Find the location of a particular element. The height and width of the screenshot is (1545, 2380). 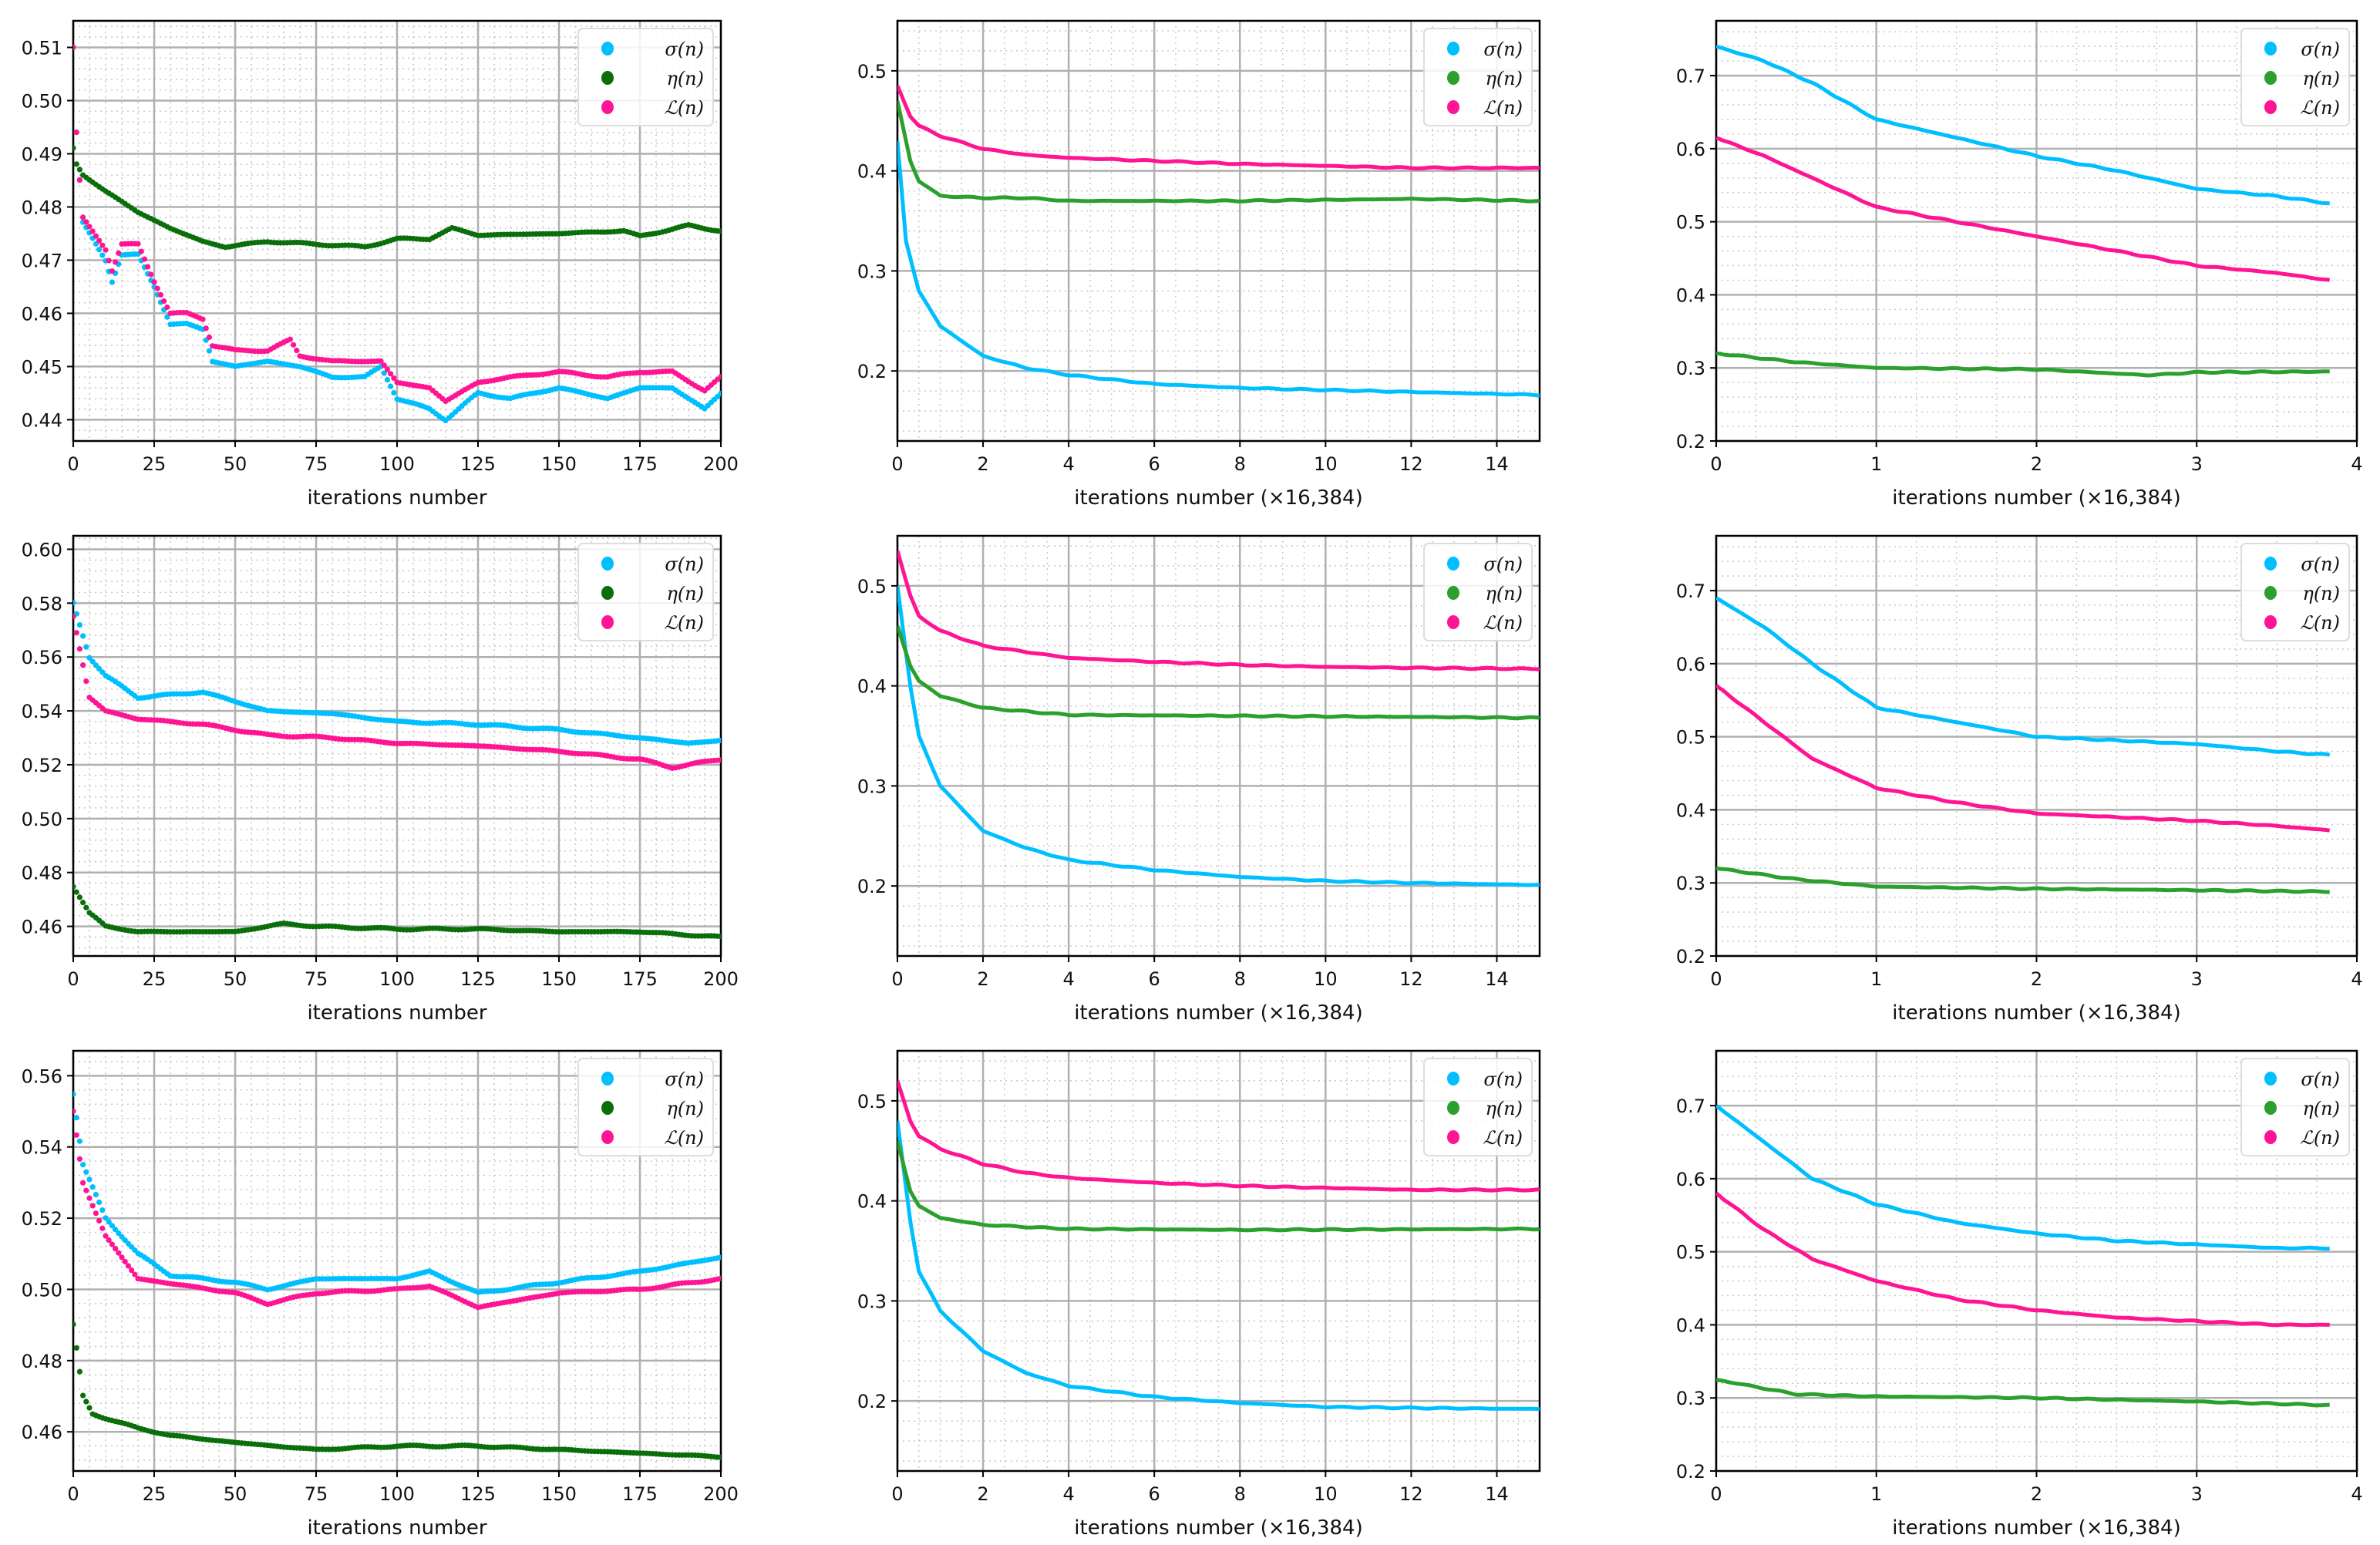

x-tick-label: 6 is located at coordinates (1155, 979).